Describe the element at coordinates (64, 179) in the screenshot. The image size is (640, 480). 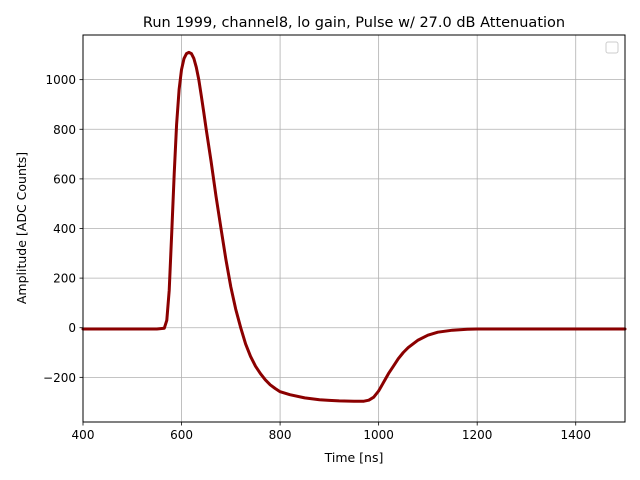
I see `y-tick-label: 600` at that location.